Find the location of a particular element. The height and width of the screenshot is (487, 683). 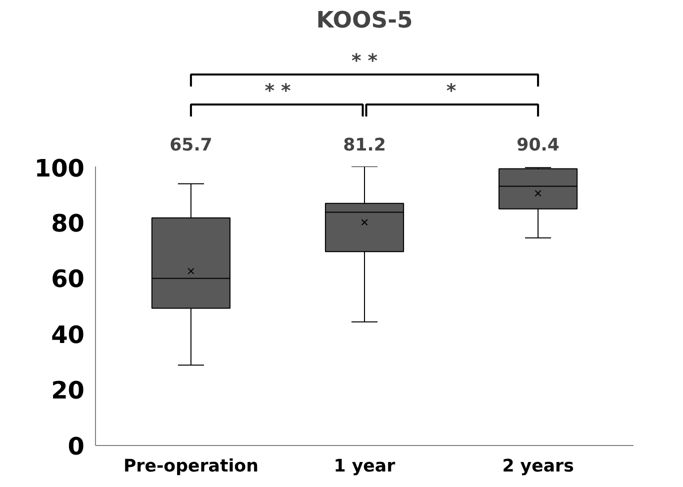

text: 81.2 is located at coordinates (364, 146).